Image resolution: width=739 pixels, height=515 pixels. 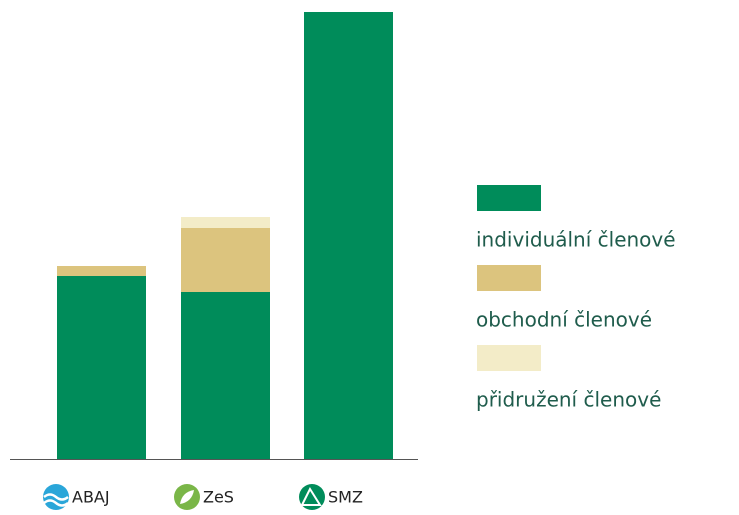 I want to click on legend-label: individuální členové, so click(x=576, y=240).